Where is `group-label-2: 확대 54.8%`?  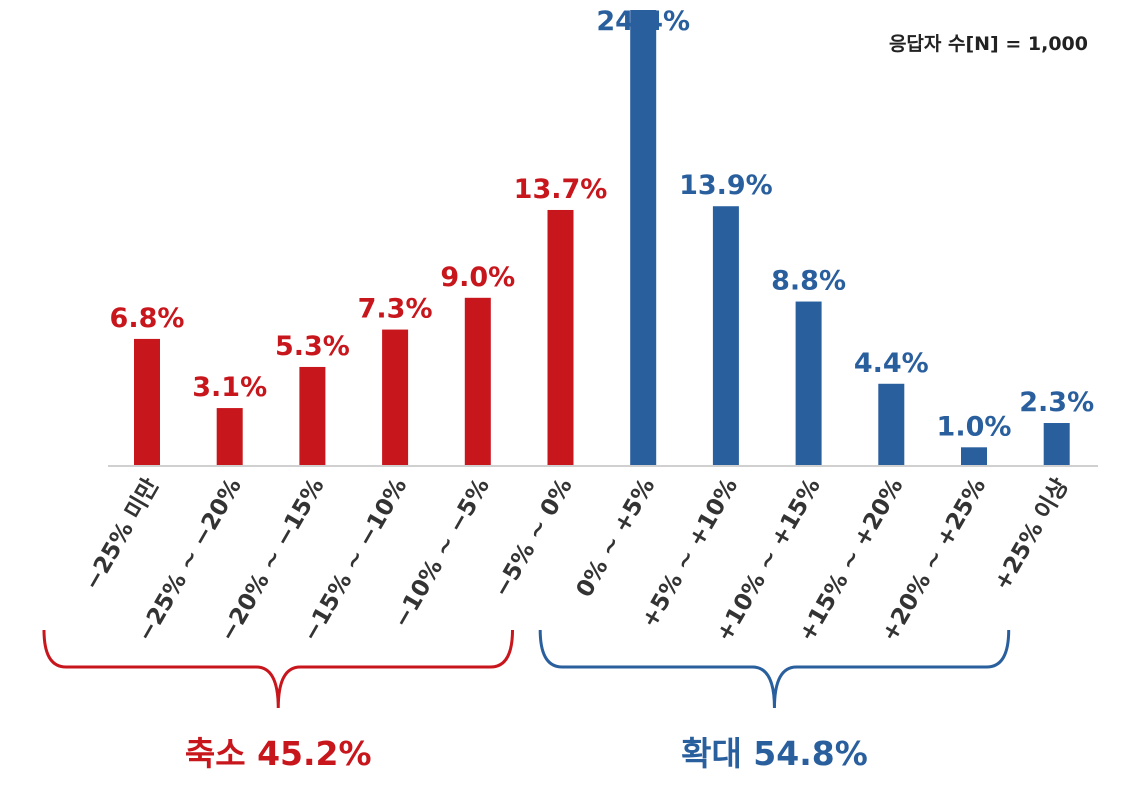 group-label-2: 확대 54.8% is located at coordinates (774, 753).